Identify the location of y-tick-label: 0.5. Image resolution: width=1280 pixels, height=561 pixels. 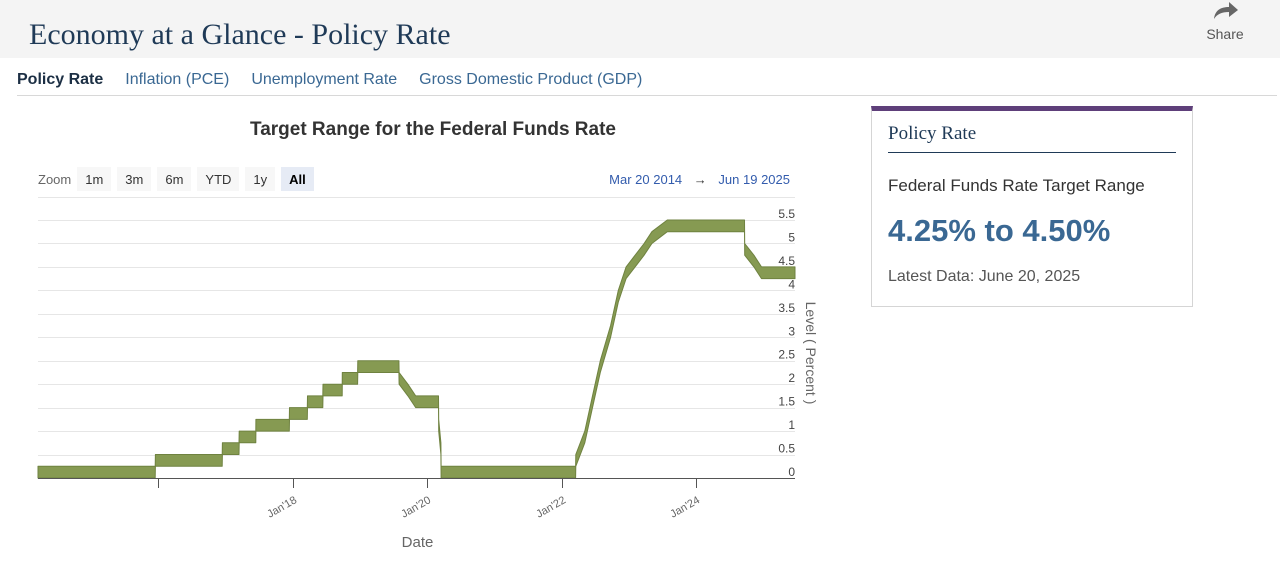
(786, 449).